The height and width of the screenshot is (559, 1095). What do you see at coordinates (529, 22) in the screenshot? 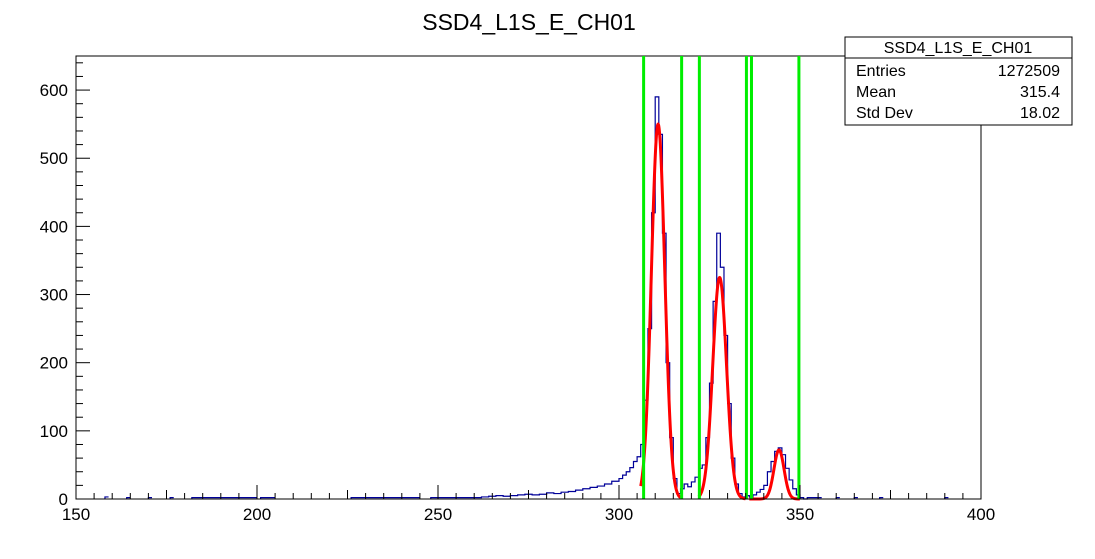
I see `chart-title: SSD4_L1S_E_CH01` at bounding box center [529, 22].